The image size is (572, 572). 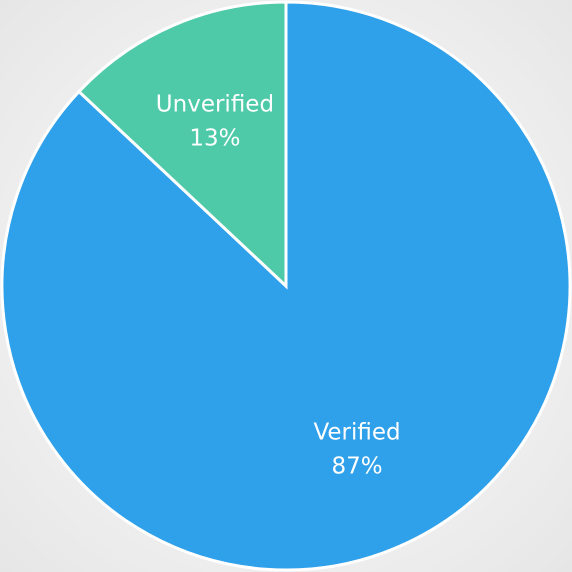 What do you see at coordinates (356, 433) in the screenshot?
I see `slice-label: Verified` at bounding box center [356, 433].